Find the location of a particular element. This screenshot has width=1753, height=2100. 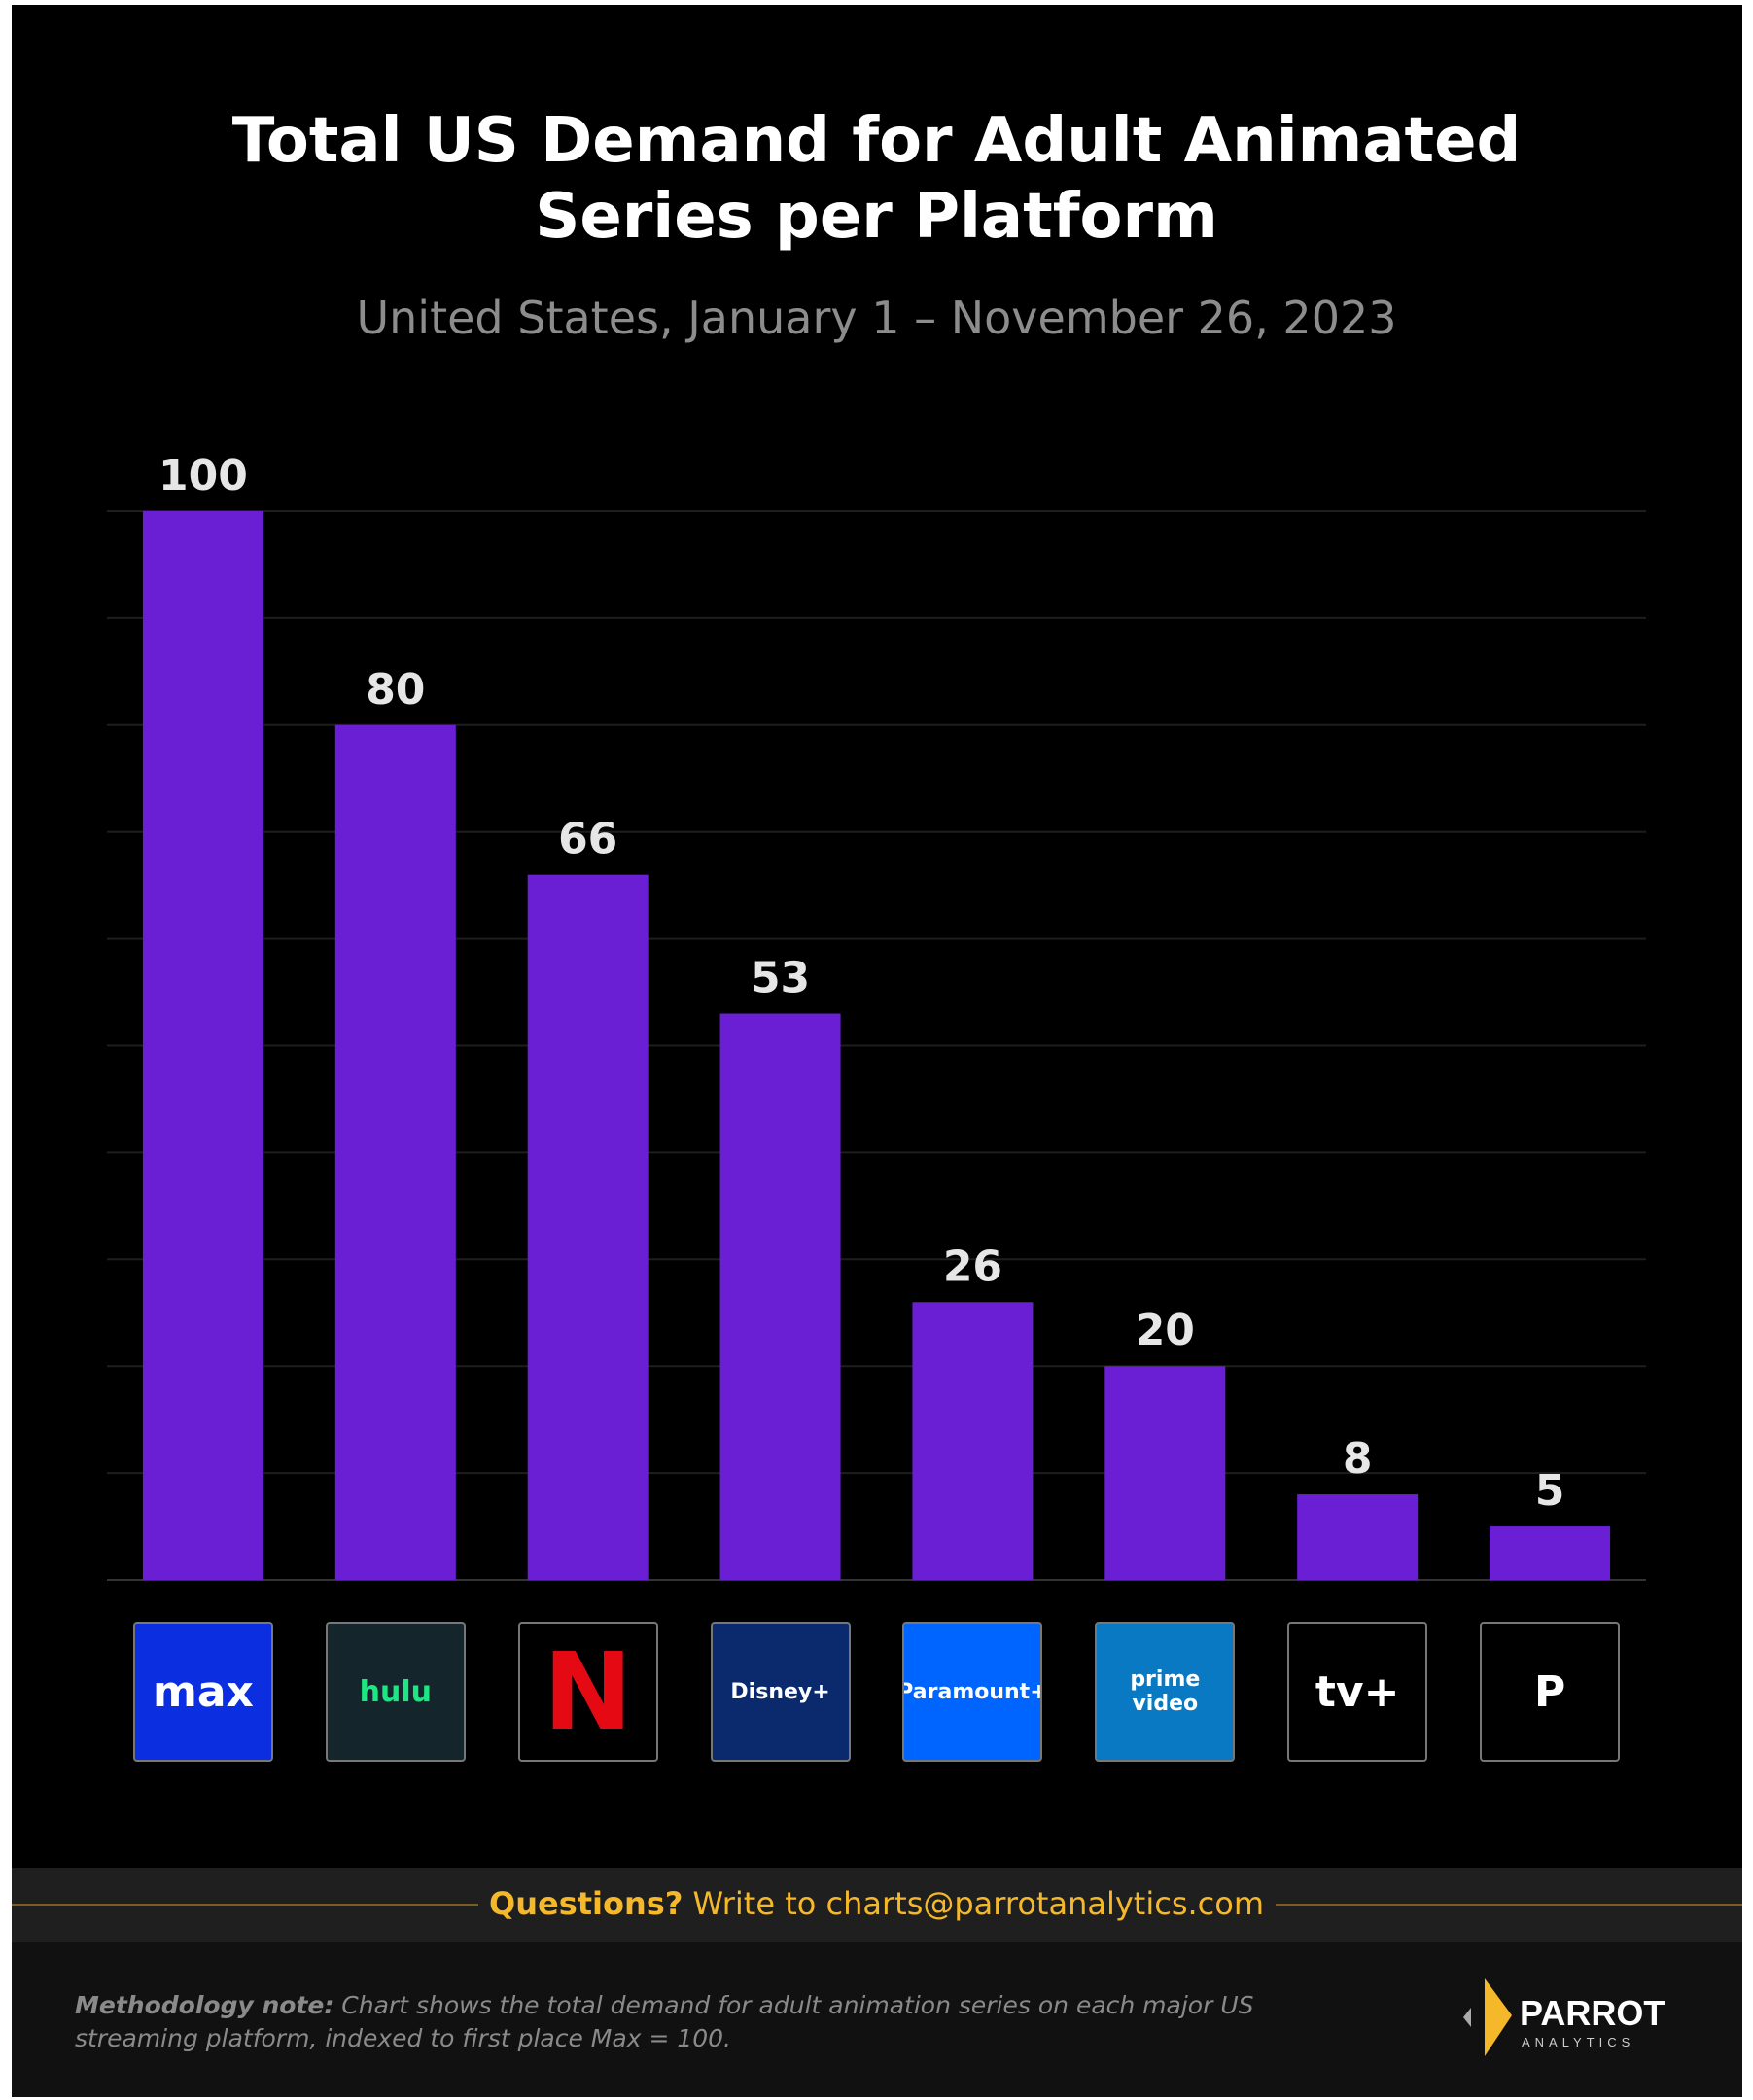

bar-netflix is located at coordinates (588, 1227).